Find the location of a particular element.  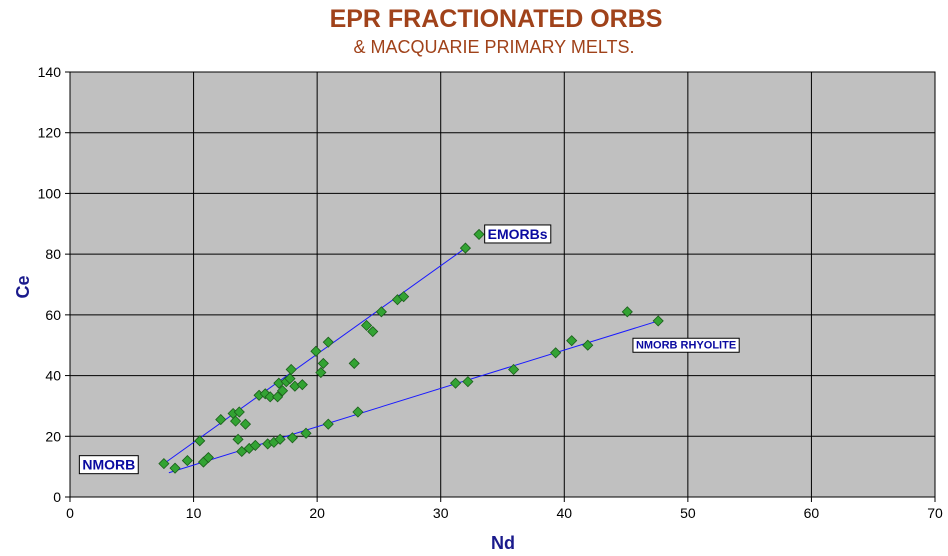

x-tick-label: 20 is located at coordinates (317, 513).